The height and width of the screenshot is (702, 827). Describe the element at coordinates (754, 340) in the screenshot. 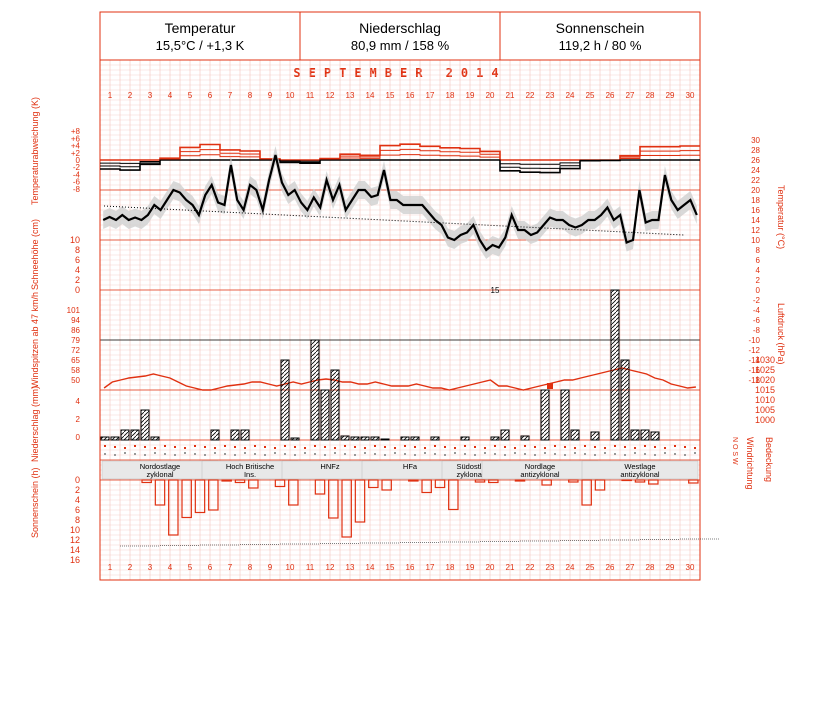

I see `tick-temperature: -10` at that location.